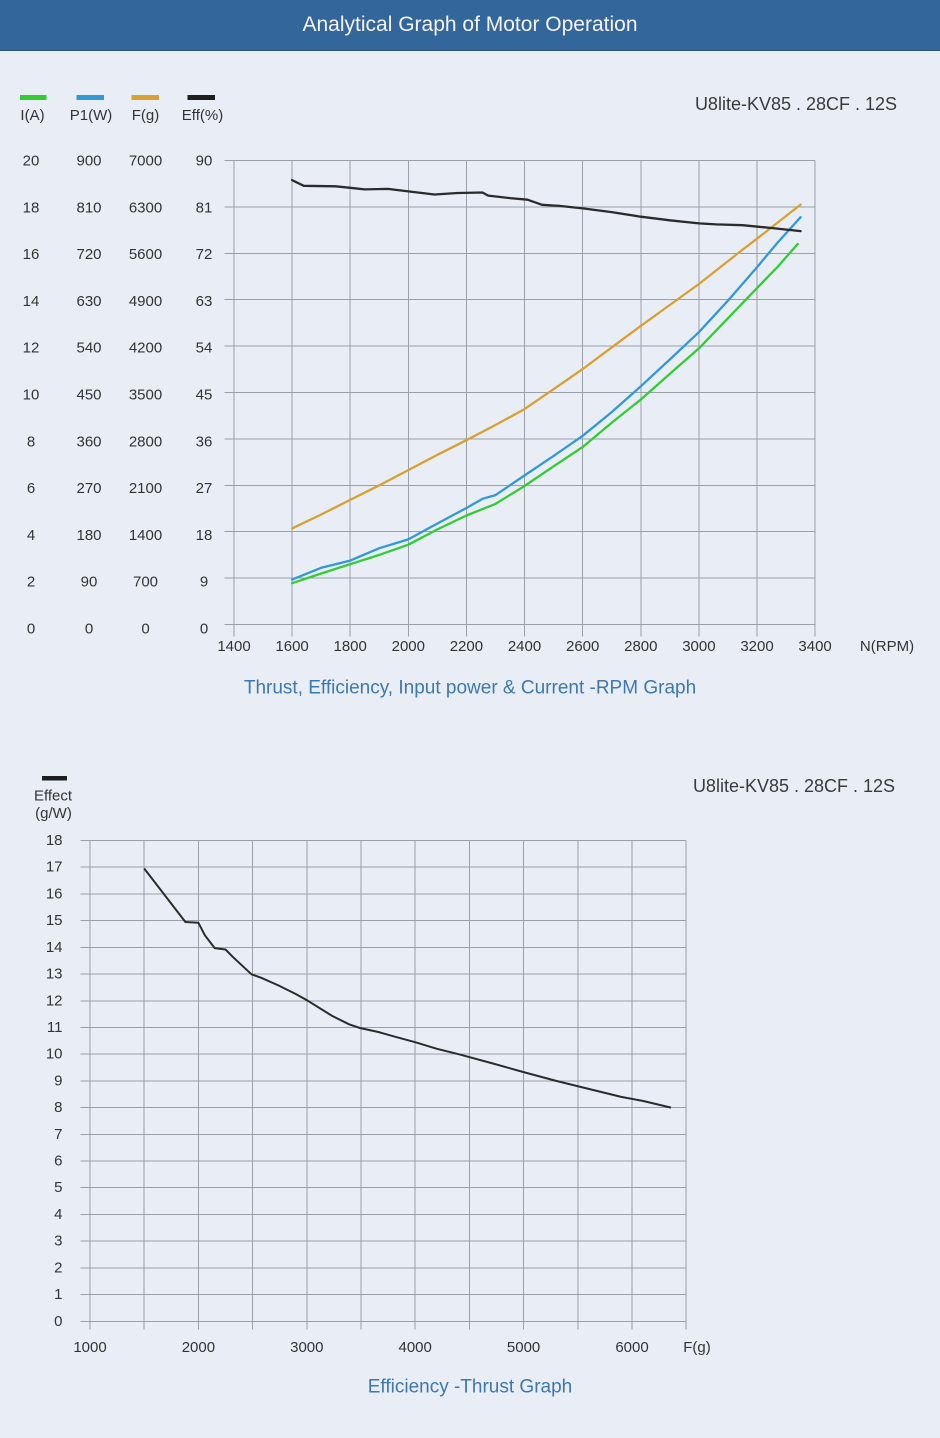  Describe the element at coordinates (145, 582) in the screenshot. I see `svg-text: 700` at that location.